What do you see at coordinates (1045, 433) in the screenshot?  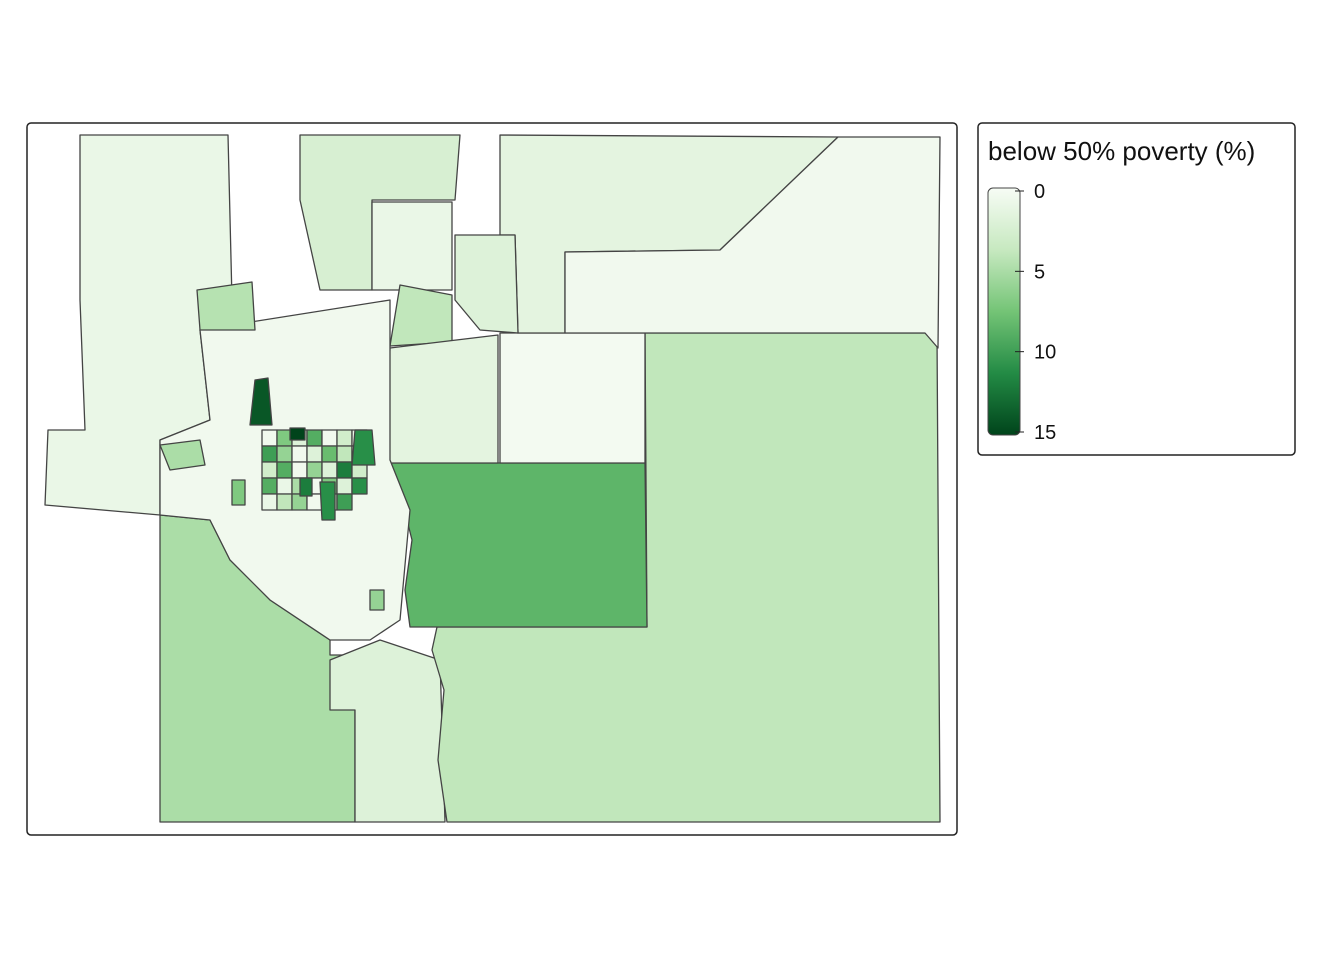 I see `legend-tick-label: 15` at bounding box center [1045, 433].